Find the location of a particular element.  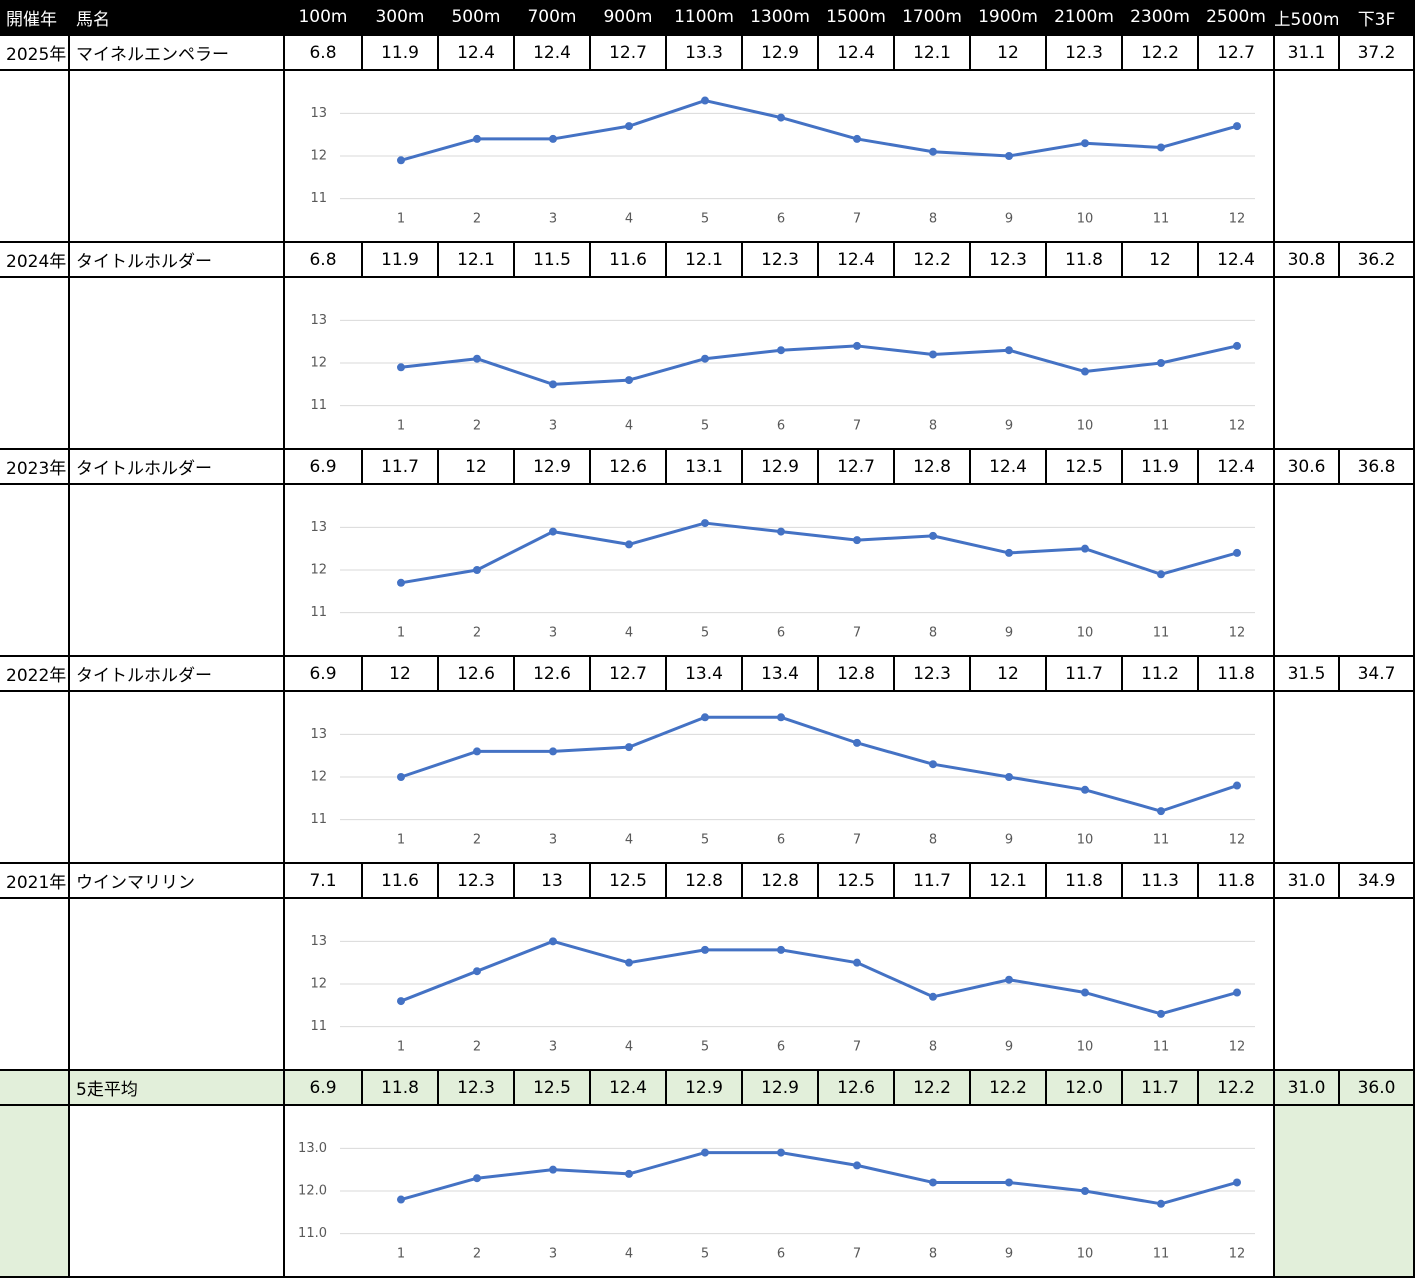

first500-cell: 31.1 is located at coordinates (1307, 53).